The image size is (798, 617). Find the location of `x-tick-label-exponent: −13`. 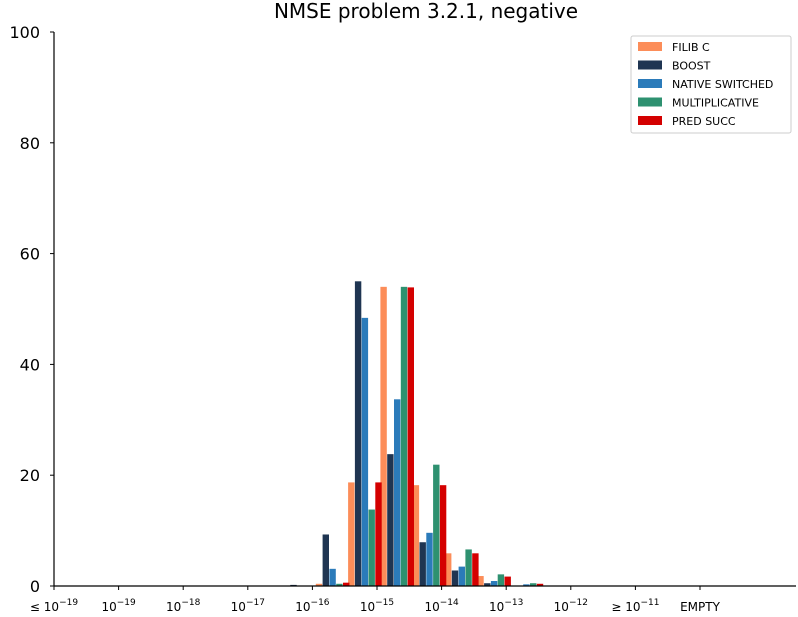

x-tick-label-exponent: −13 is located at coordinates (513, 603).